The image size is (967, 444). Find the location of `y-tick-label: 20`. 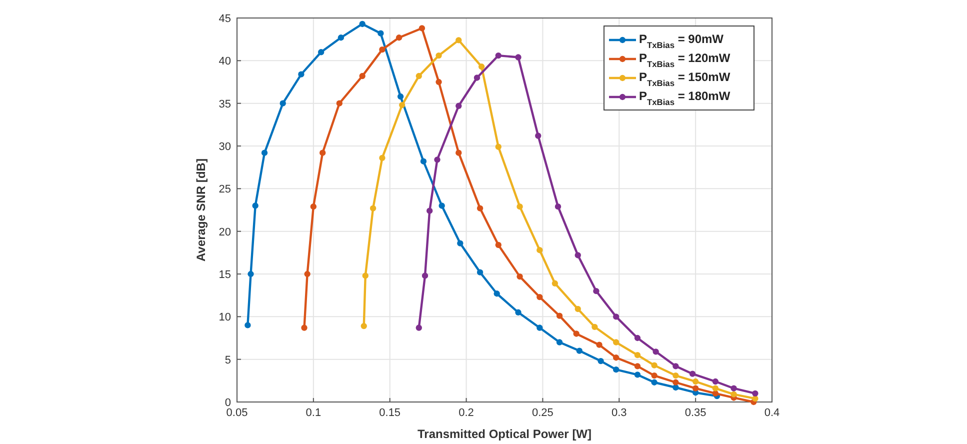

y-tick-label: 20 is located at coordinates (224, 232).